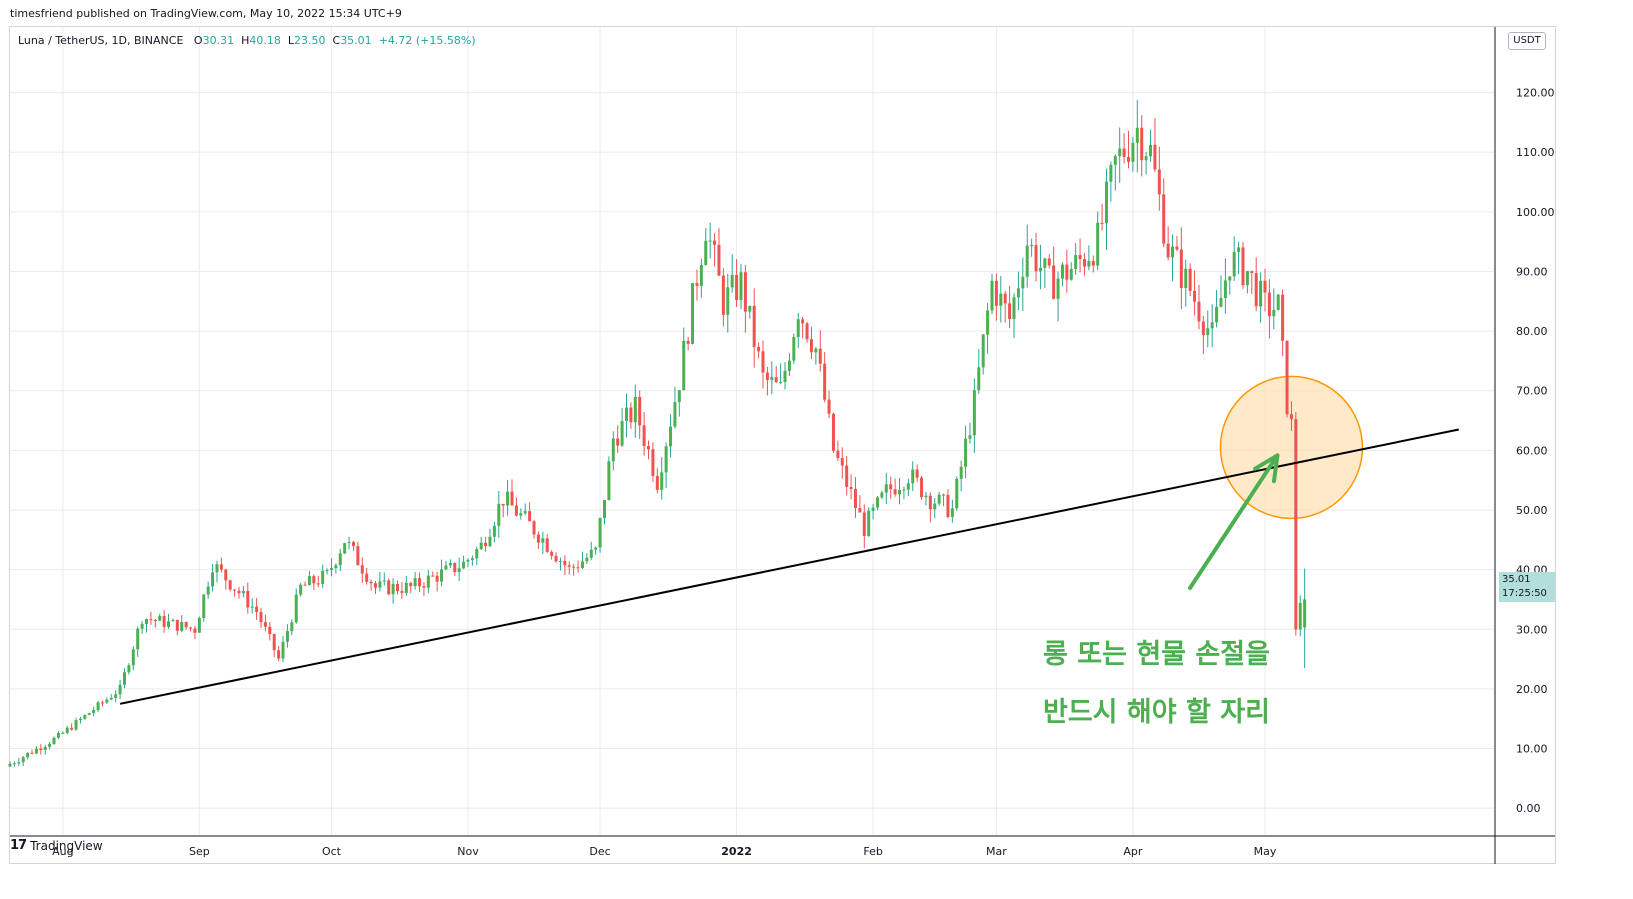  What do you see at coordinates (1532, 689) in the screenshot?
I see `price-tick-label: 20.00` at bounding box center [1532, 689].